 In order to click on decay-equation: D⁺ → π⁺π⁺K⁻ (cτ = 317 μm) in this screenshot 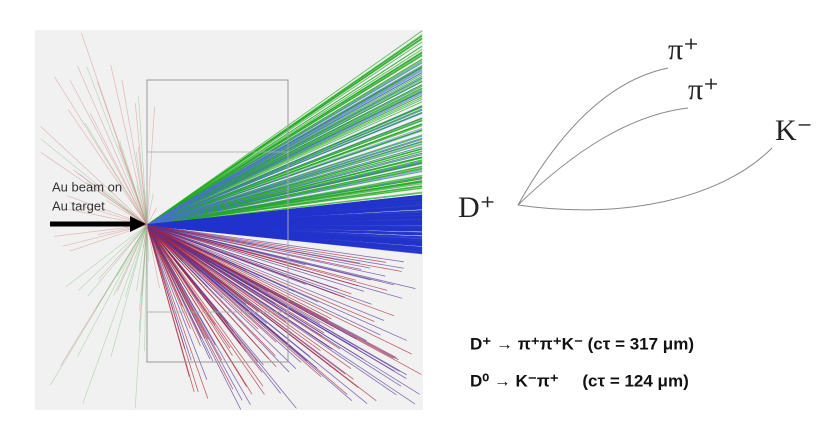, I will do `click(582, 343)`.